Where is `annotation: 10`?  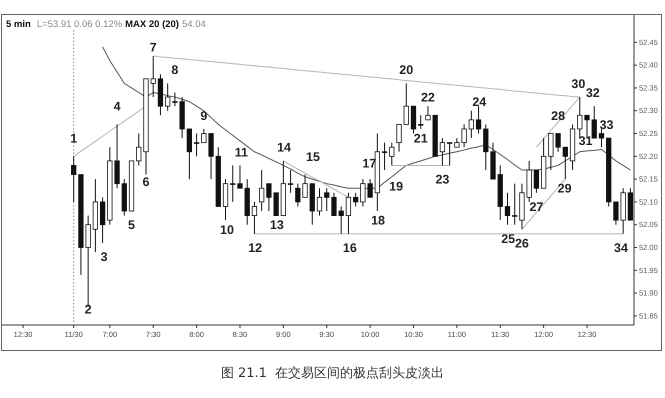
annotation: 10 is located at coordinates (227, 229).